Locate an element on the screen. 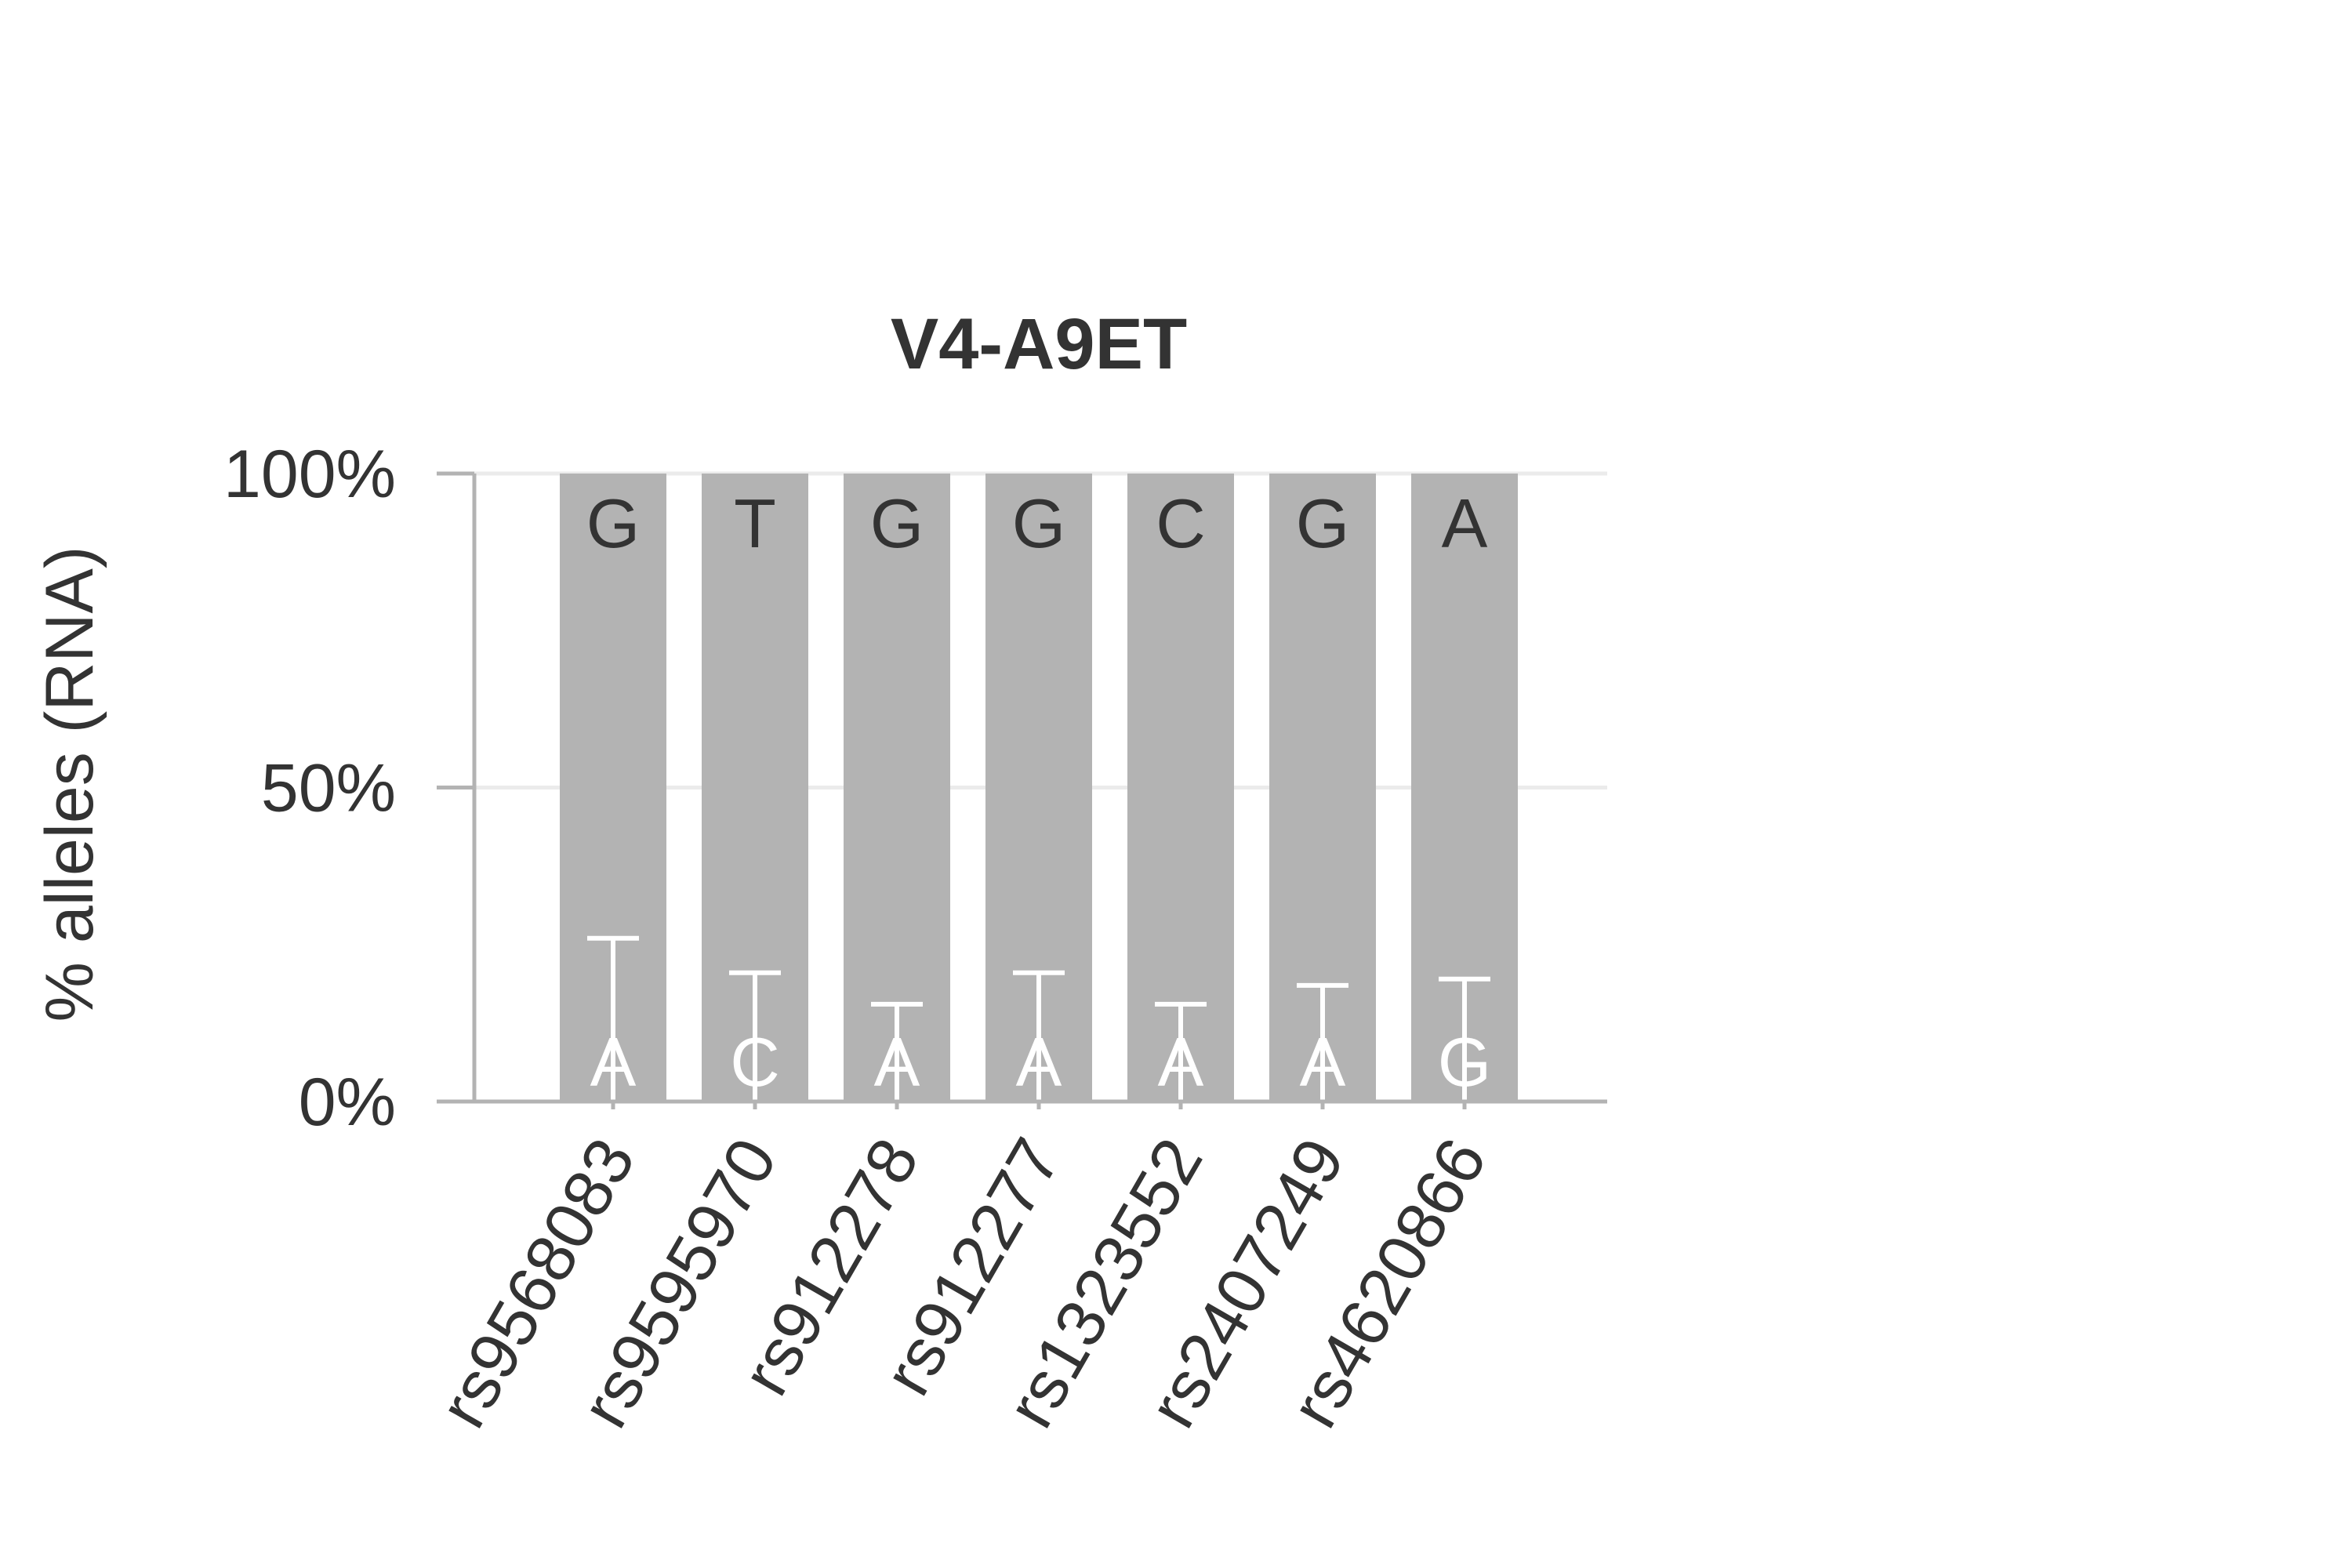 The image size is (2352, 1568). y-tick-label: 100% is located at coordinates (309, 474).